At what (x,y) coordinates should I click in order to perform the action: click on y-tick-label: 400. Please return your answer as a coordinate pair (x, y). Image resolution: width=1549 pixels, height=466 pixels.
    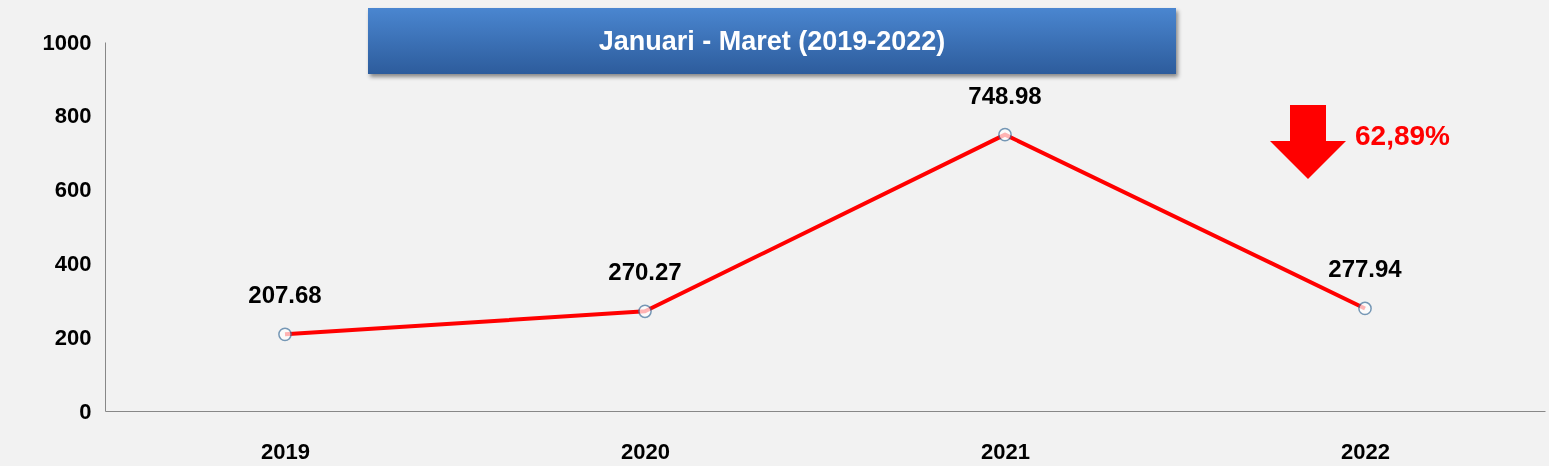
    Looking at the image, I should click on (73, 263).